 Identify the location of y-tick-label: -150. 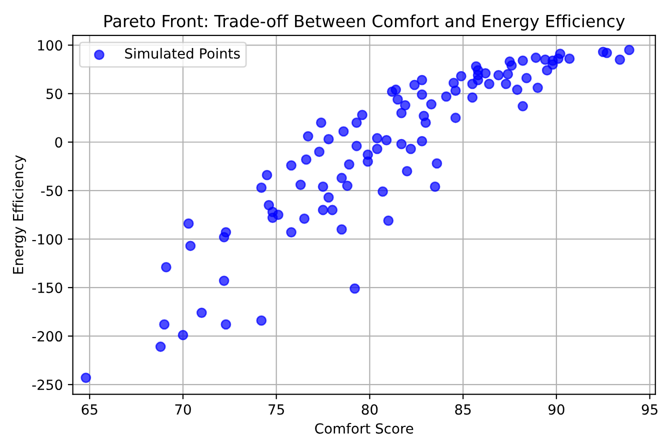
(47, 288).